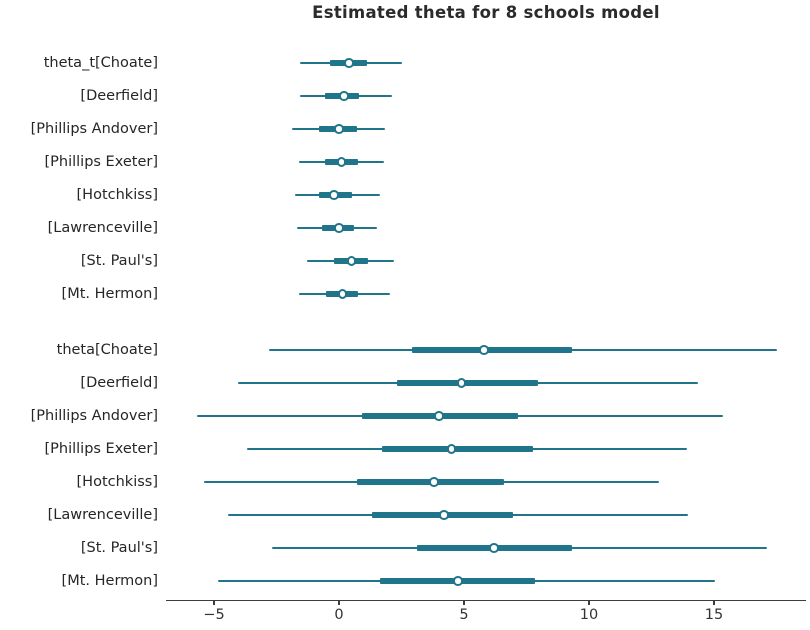  Describe the element at coordinates (100, 63) in the screenshot. I see `y-axis-label: theta_t[Choate]` at that location.